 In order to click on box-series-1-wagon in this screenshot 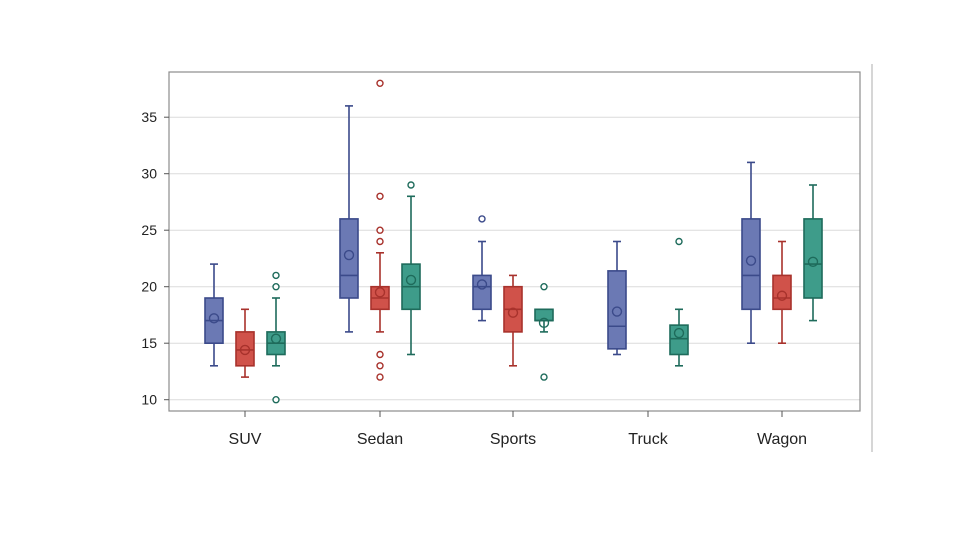, I will do `click(751, 253)`.